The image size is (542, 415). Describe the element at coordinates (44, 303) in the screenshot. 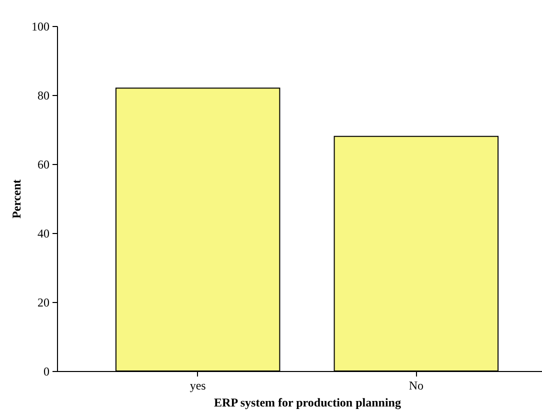

I see `y-tick-label: 20` at that location.